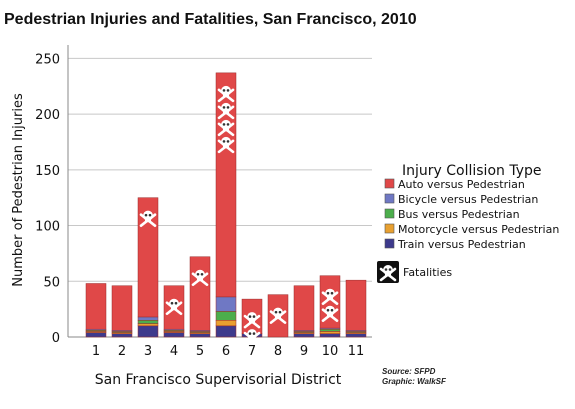 The width and height of the screenshot is (575, 409). What do you see at coordinates (252, 351) in the screenshot?
I see `x-tick-label: 7` at bounding box center [252, 351].